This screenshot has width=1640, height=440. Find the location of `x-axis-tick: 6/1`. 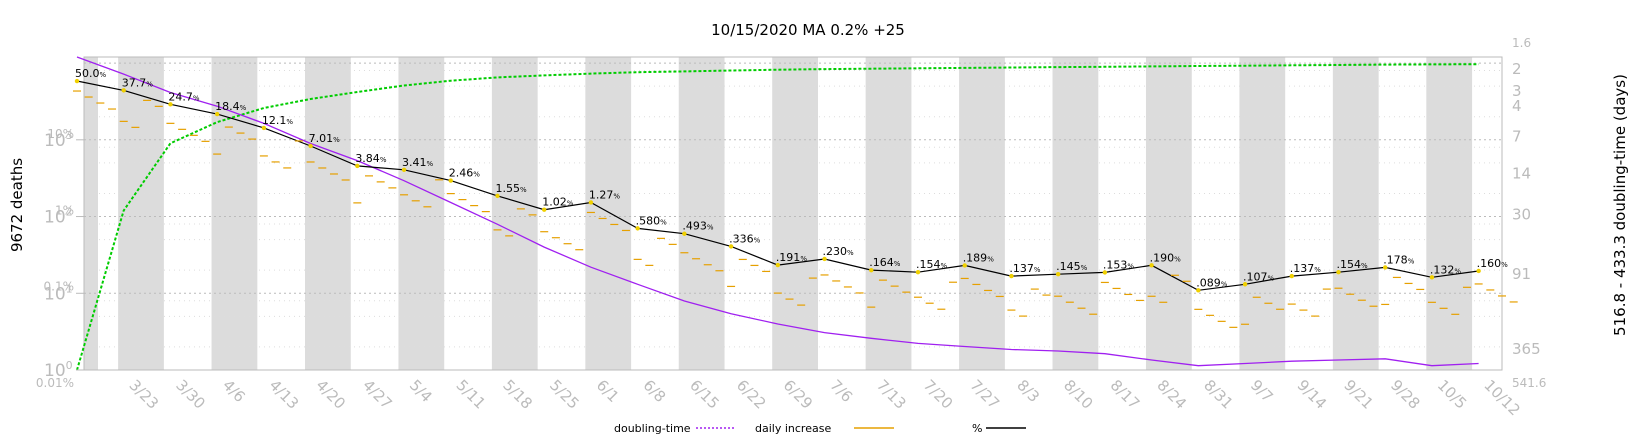

x-axis-tick: 6/1 is located at coordinates (608, 391).